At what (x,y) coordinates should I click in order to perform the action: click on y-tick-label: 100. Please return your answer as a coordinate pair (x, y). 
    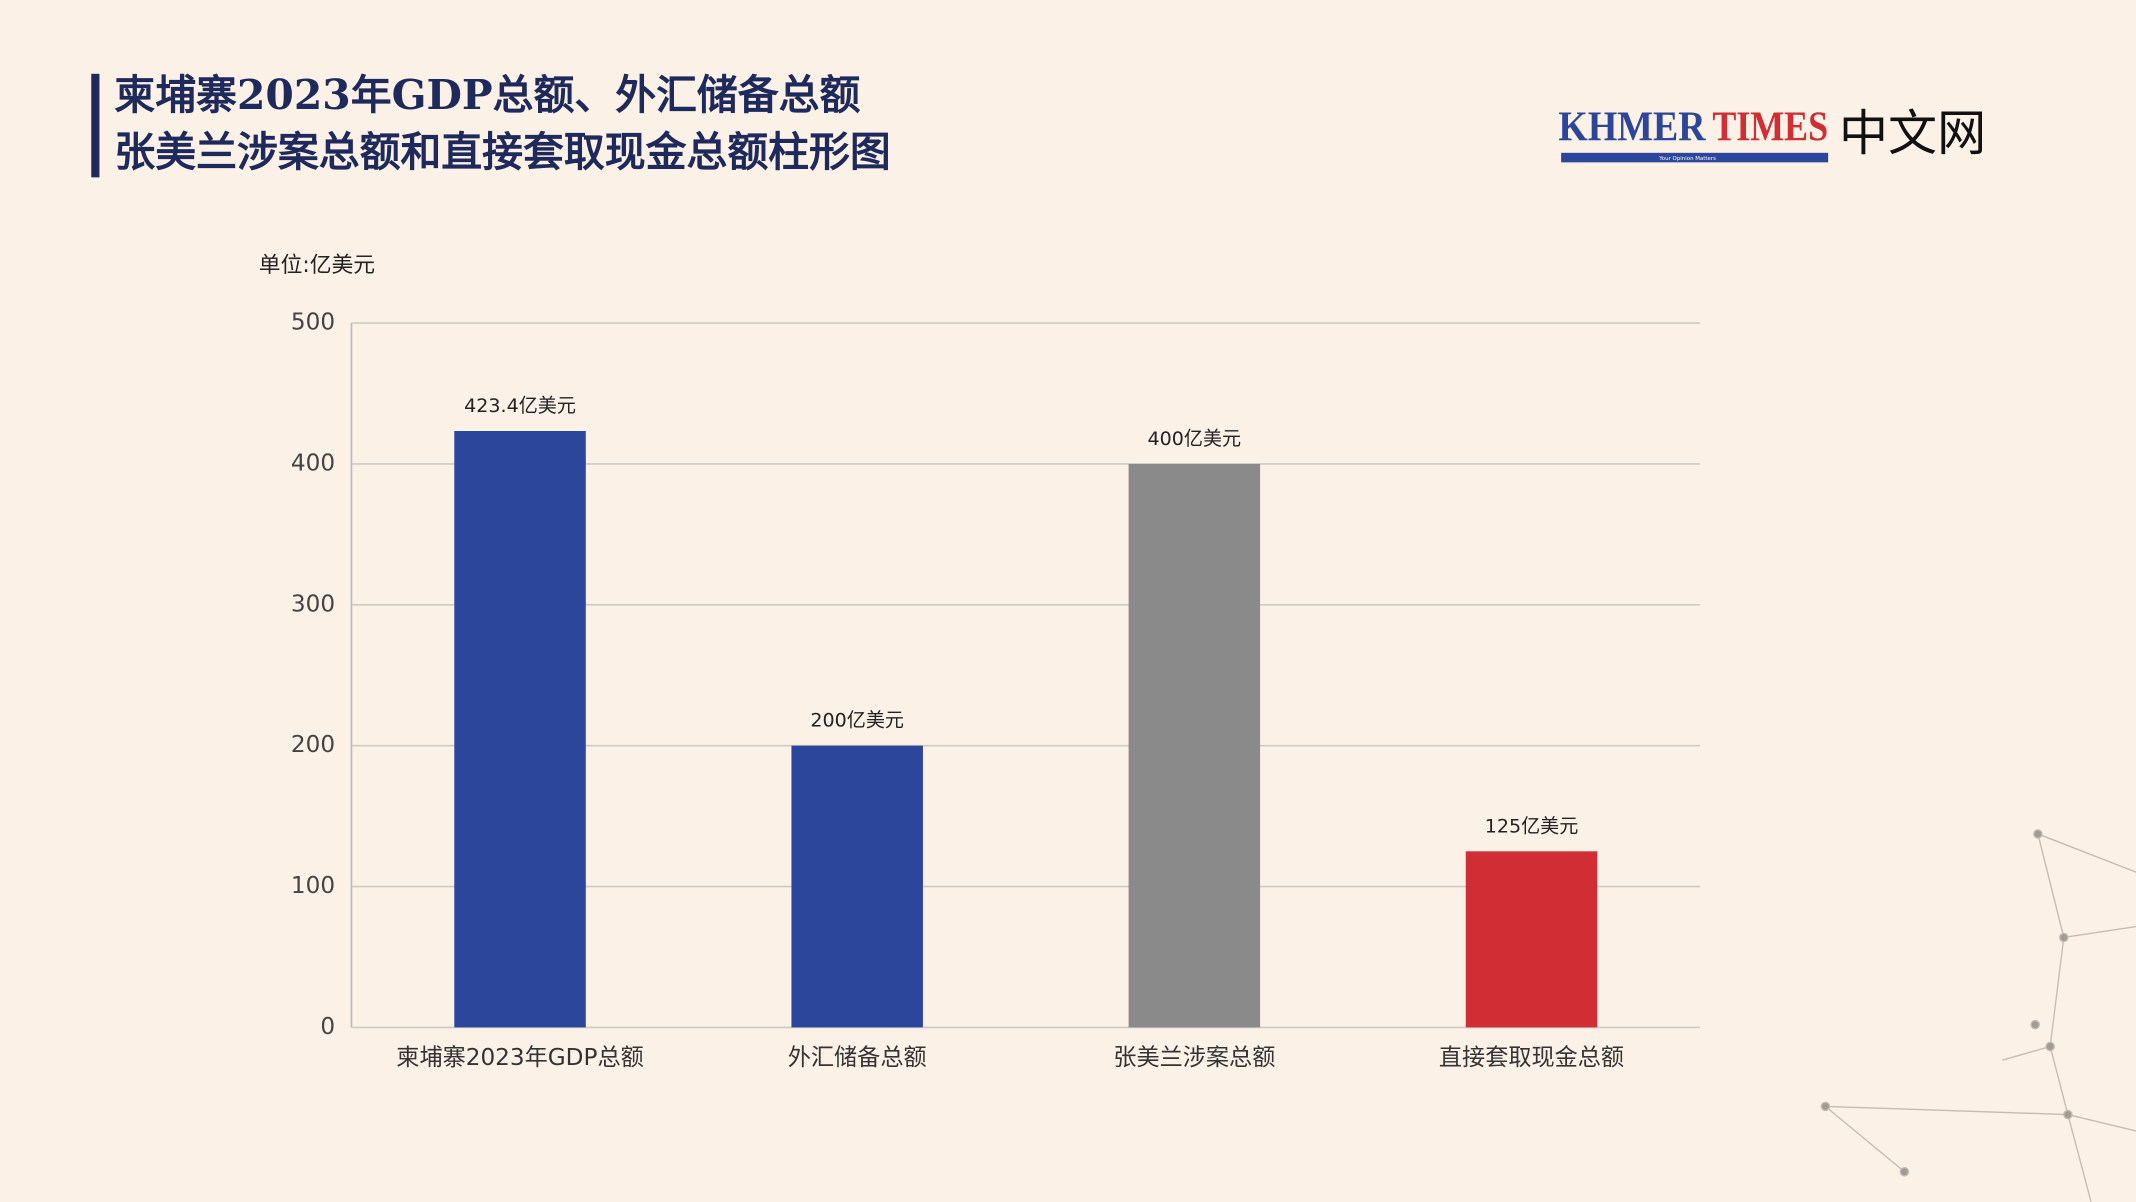
    Looking at the image, I should click on (313, 886).